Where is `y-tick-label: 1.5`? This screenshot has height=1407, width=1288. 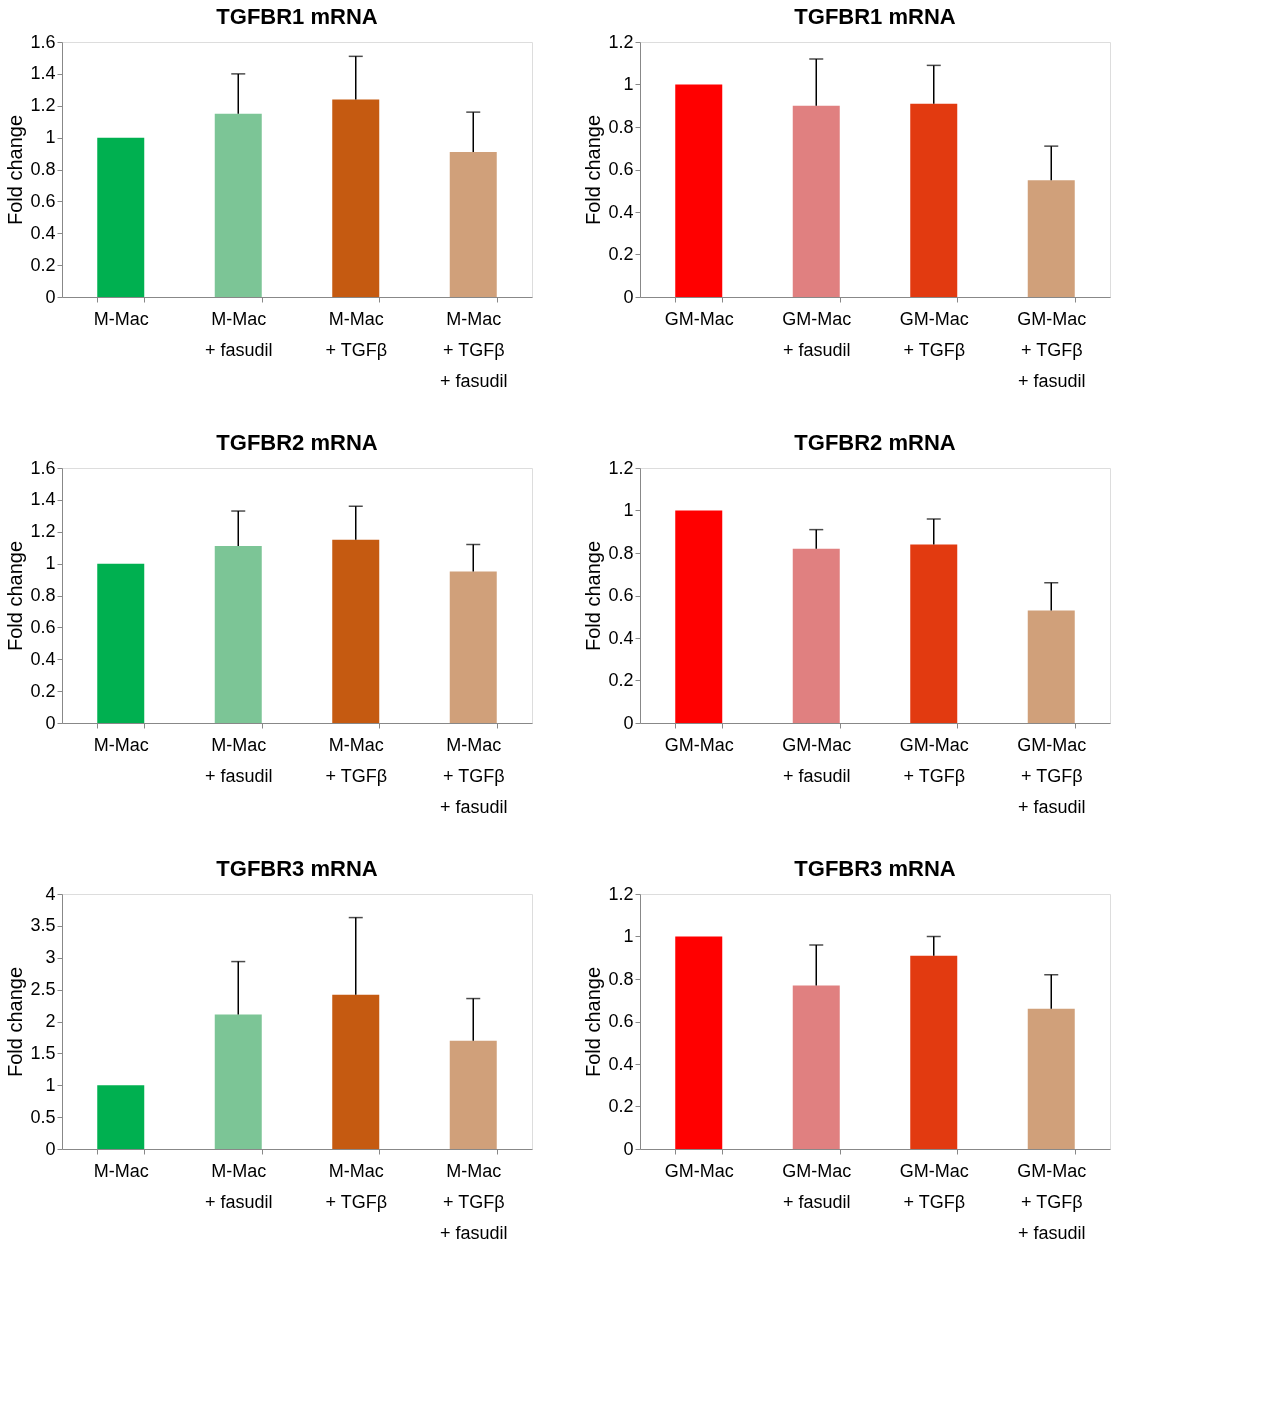 y-tick-label: 1.5 is located at coordinates (43, 1052).